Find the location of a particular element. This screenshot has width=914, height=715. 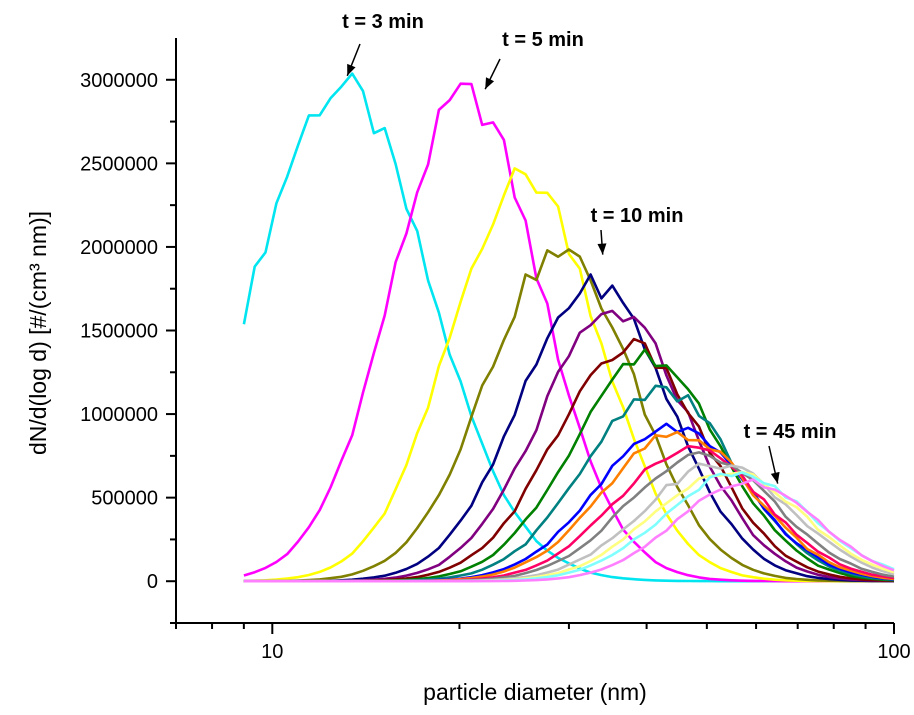

distribution-line is located at coordinates (569, 530).